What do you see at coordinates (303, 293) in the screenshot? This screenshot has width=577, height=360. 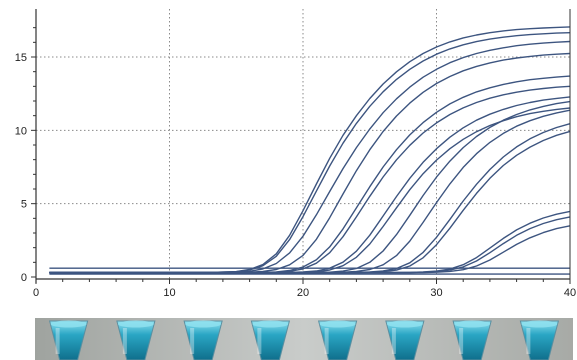 I see `x-tick-label-20: 20` at bounding box center [303, 293].